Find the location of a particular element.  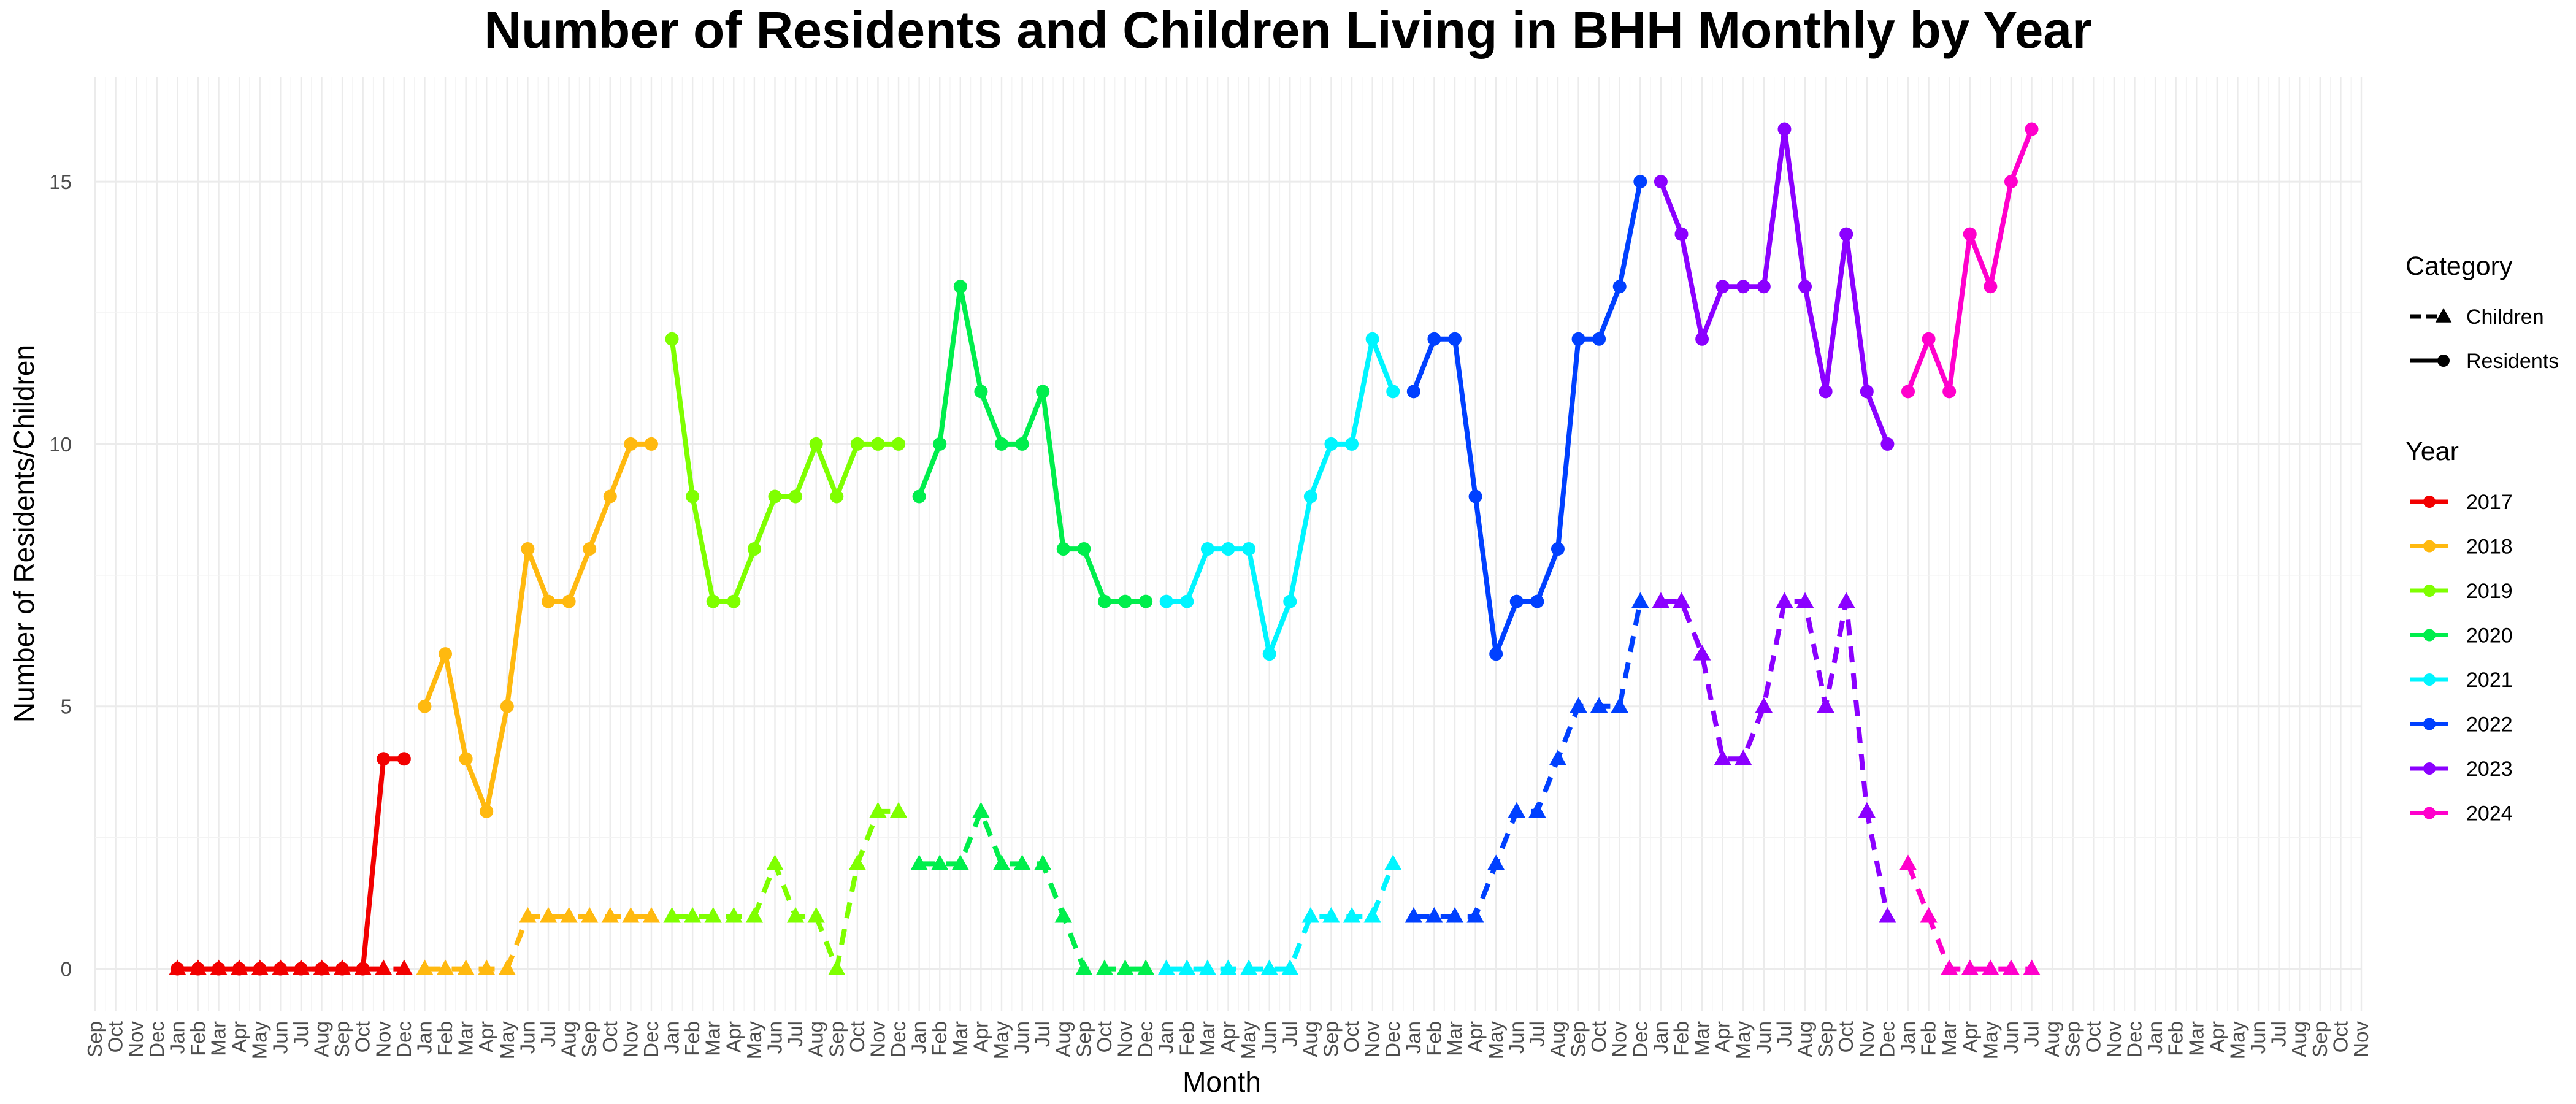

series-2021-residents is located at coordinates (1279, 496).